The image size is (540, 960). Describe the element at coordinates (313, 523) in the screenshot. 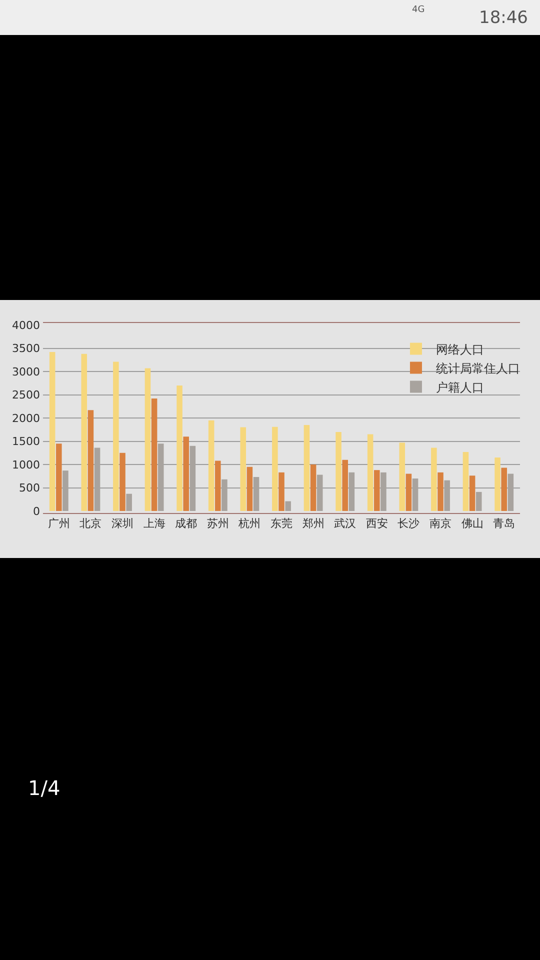

I see `x-tick-label: 郑州` at that location.